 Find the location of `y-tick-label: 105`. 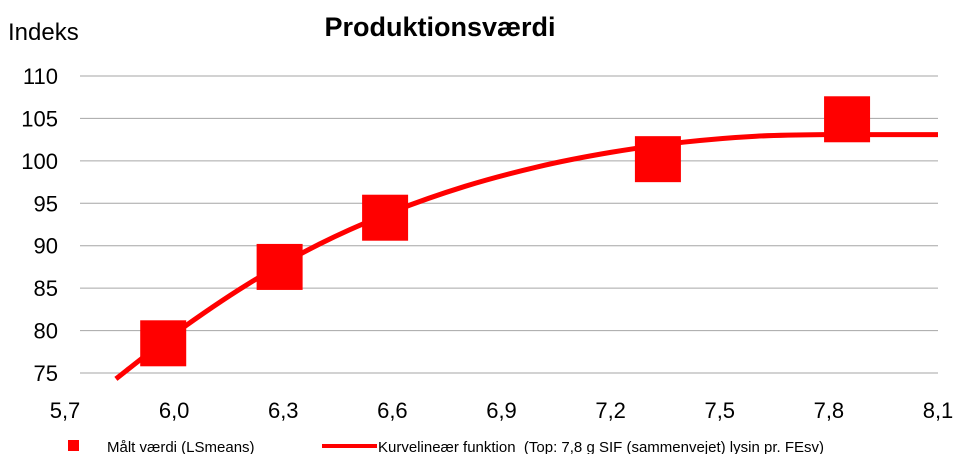

y-tick-label: 105 is located at coordinates (39, 118).